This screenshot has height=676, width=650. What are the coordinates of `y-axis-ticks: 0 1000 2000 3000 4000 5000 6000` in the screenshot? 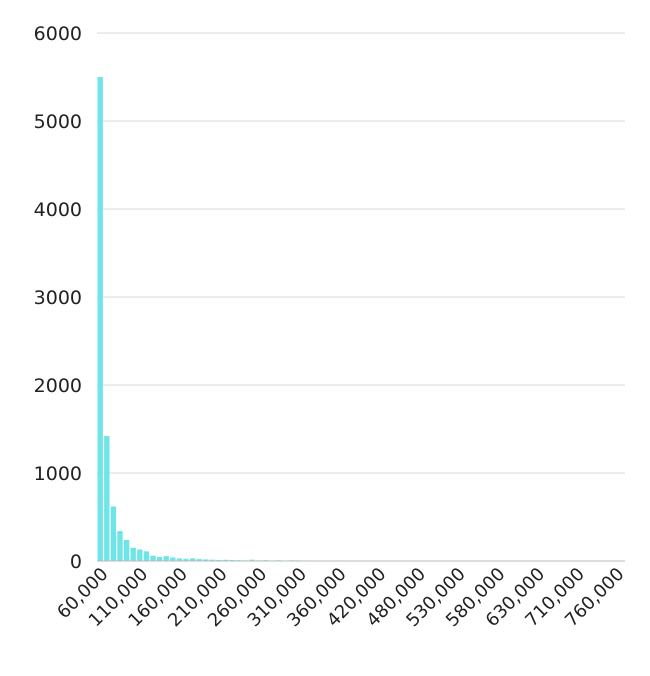 It's located at (58, 298).